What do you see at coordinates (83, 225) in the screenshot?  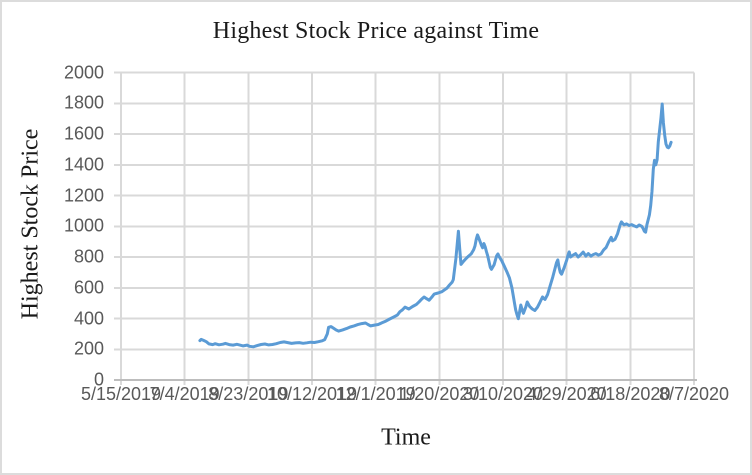 I see `y-tick-label: 1000` at bounding box center [83, 225].